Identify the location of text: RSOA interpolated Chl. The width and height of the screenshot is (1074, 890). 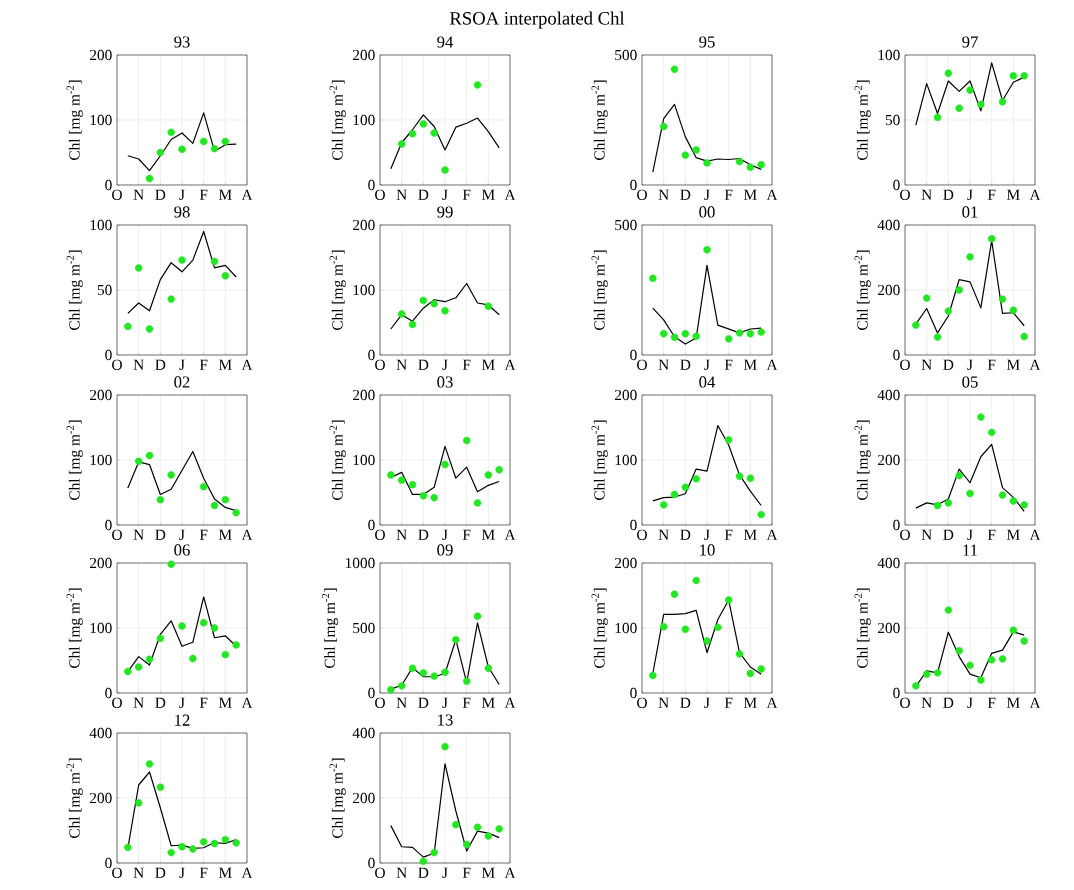
(537, 20).